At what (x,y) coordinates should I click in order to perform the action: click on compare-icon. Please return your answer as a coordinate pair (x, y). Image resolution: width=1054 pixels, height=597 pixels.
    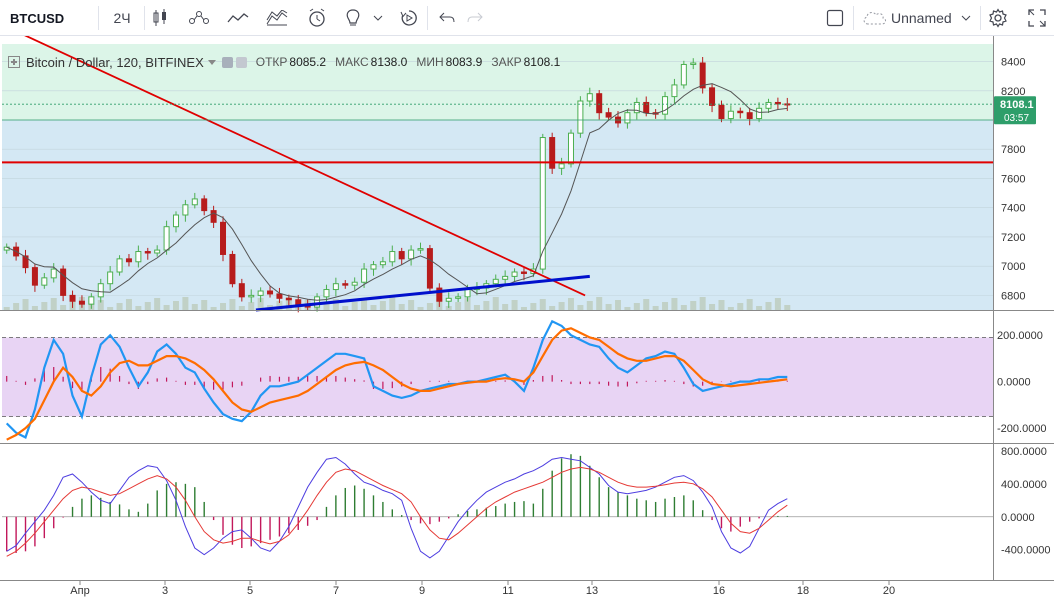
    Looking at the image, I should click on (238, 18).